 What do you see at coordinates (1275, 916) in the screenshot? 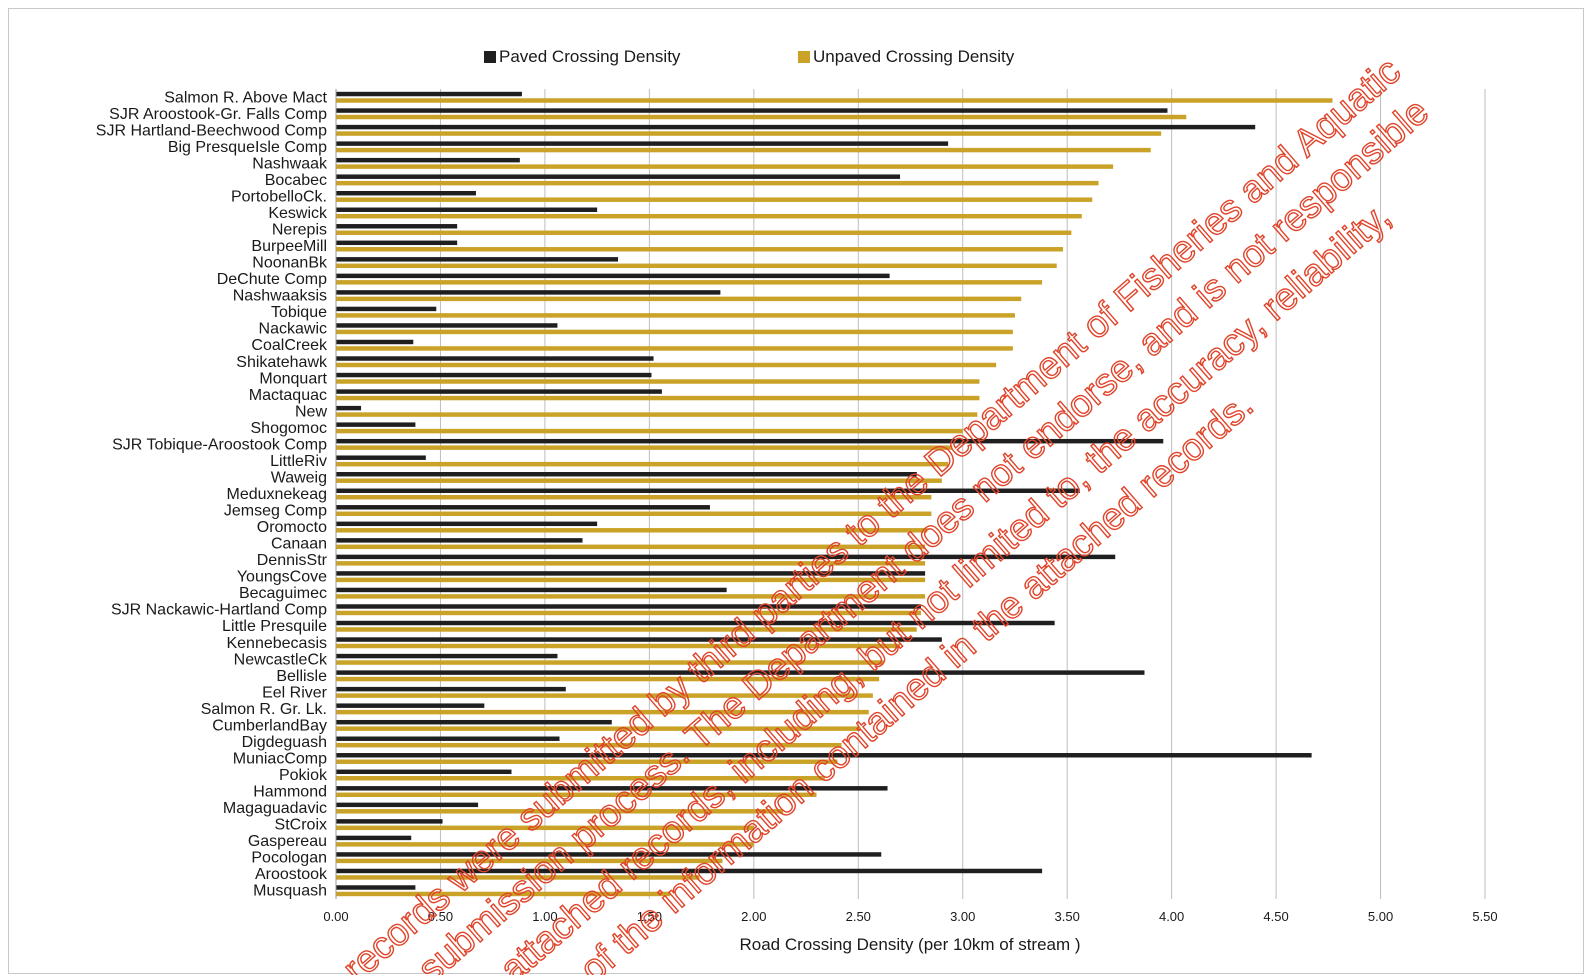
I see `x-tick-label: 4.50` at bounding box center [1275, 916].